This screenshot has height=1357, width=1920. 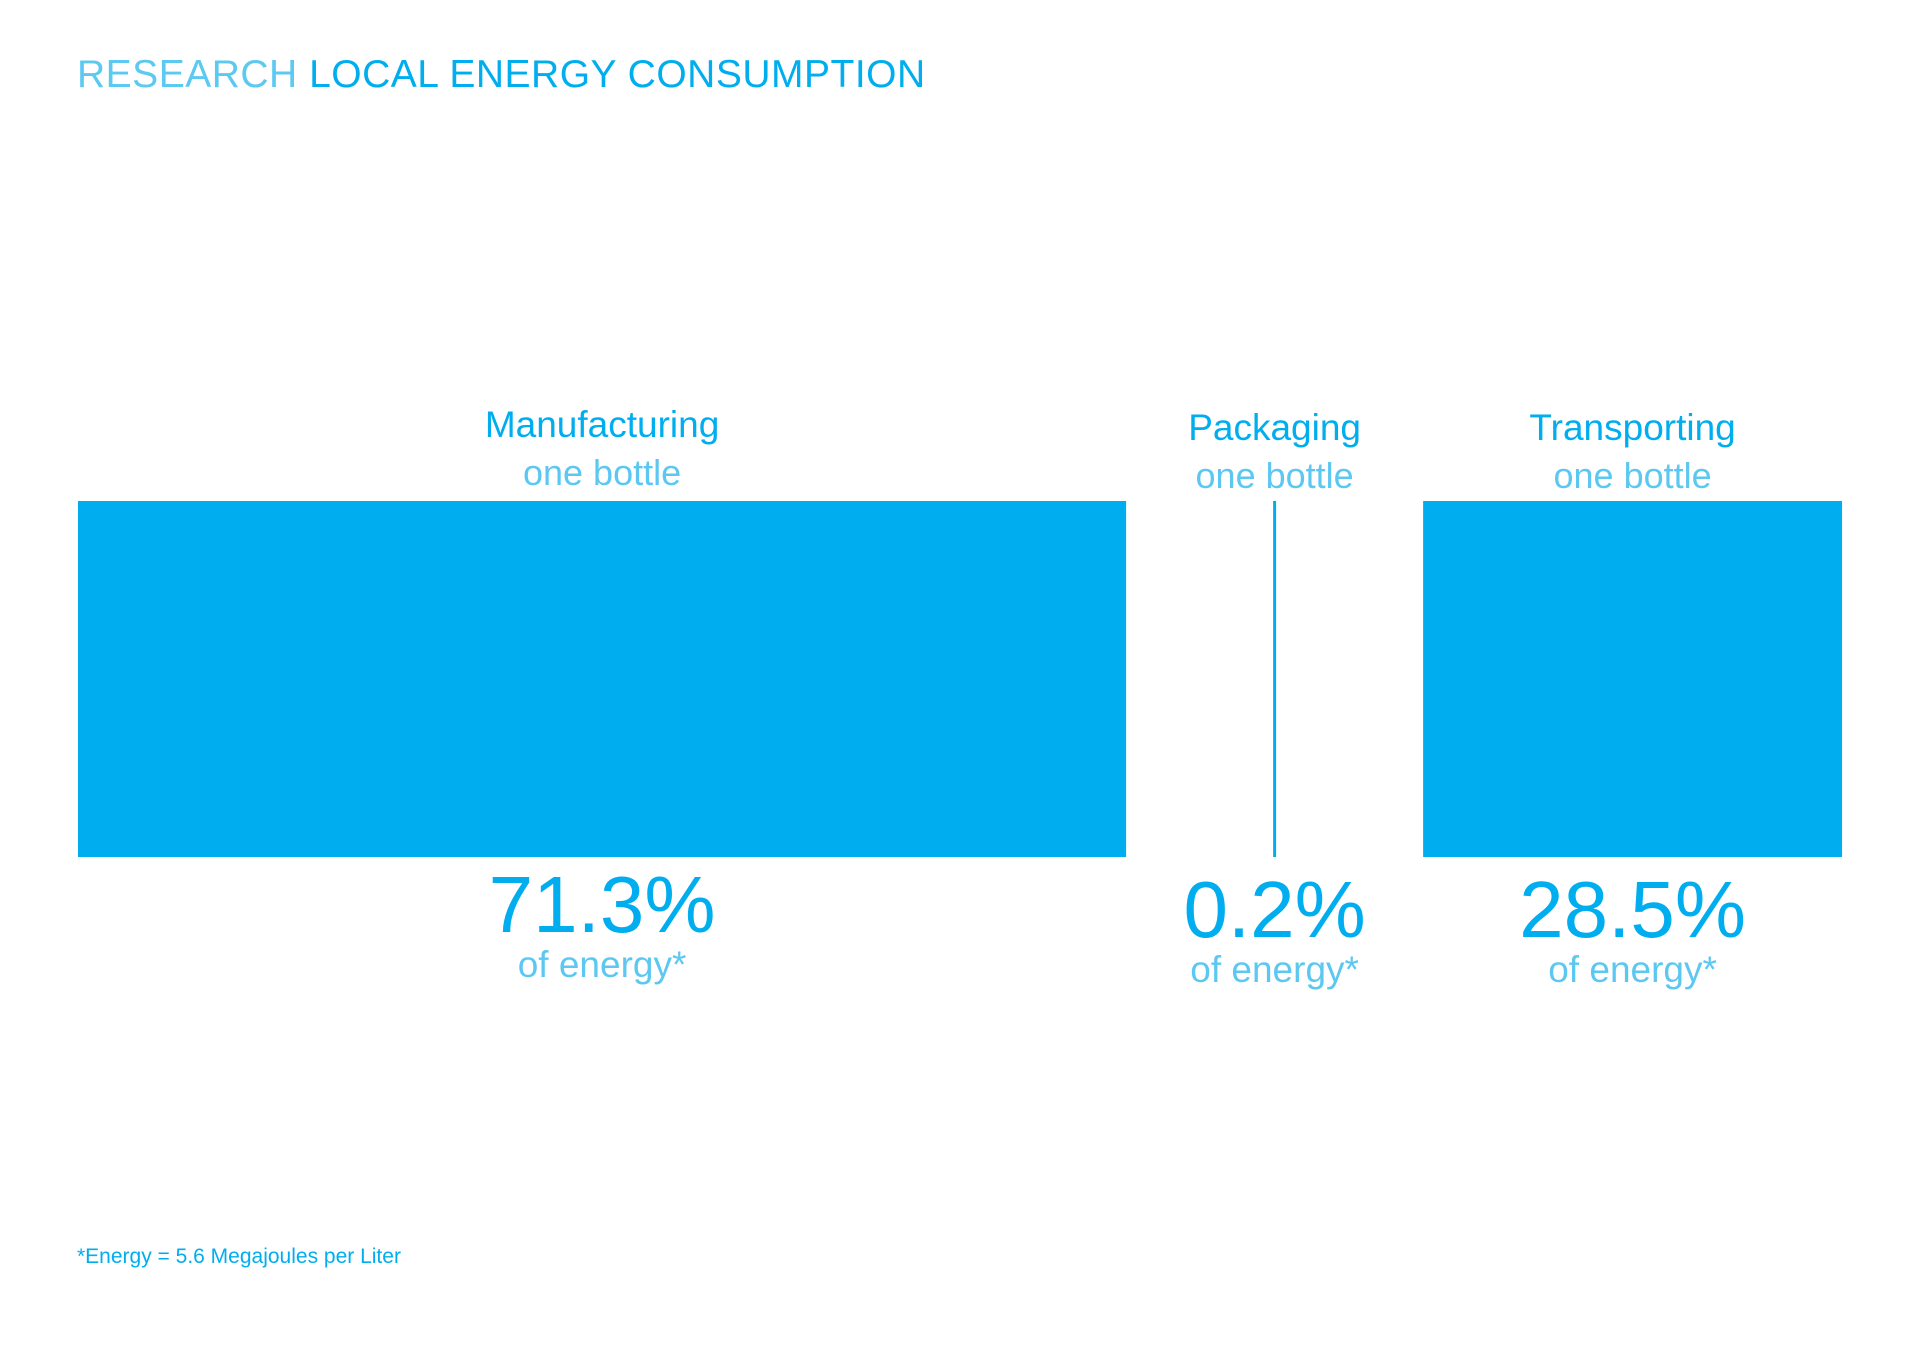 I want to click on category-sublabel-transporting: one bottle, so click(x=1633, y=475).